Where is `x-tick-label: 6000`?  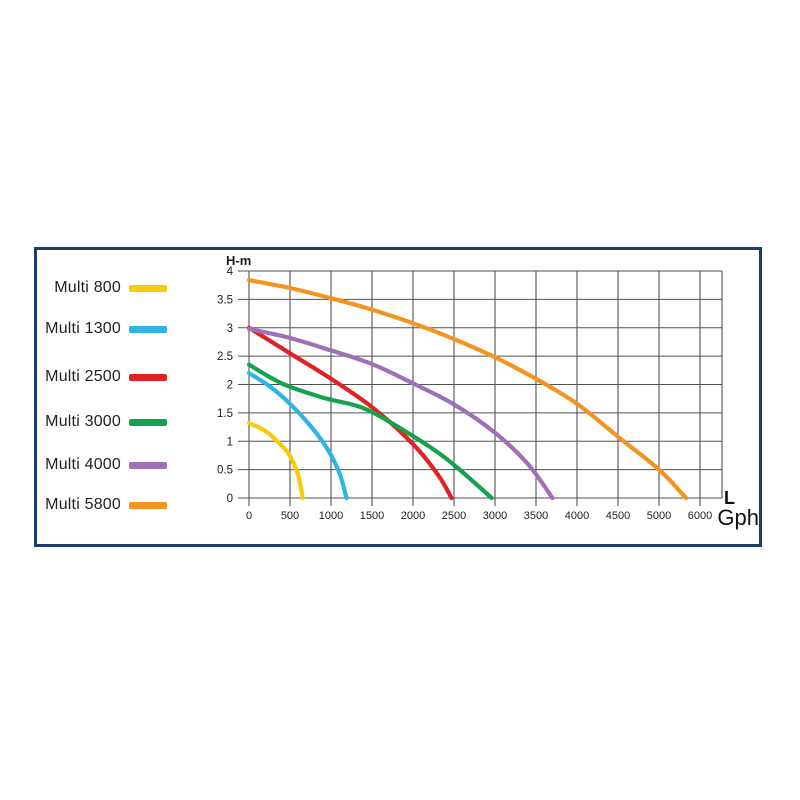
x-tick-label: 6000 is located at coordinates (700, 516).